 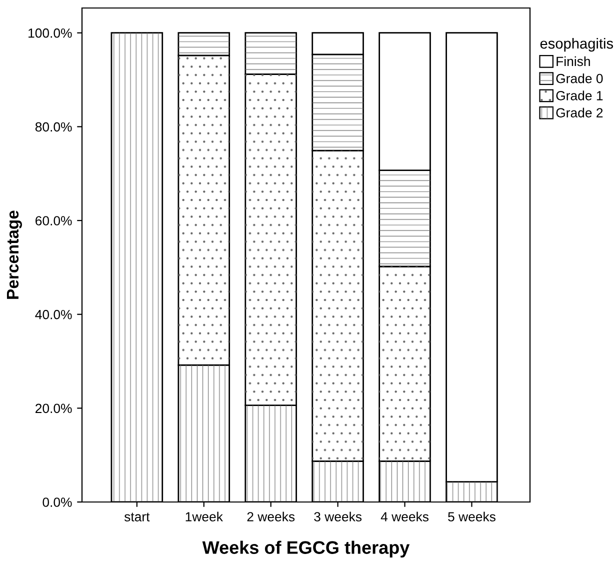 What do you see at coordinates (57, 502) in the screenshot?
I see `y-tick-label: 0.0%` at bounding box center [57, 502].